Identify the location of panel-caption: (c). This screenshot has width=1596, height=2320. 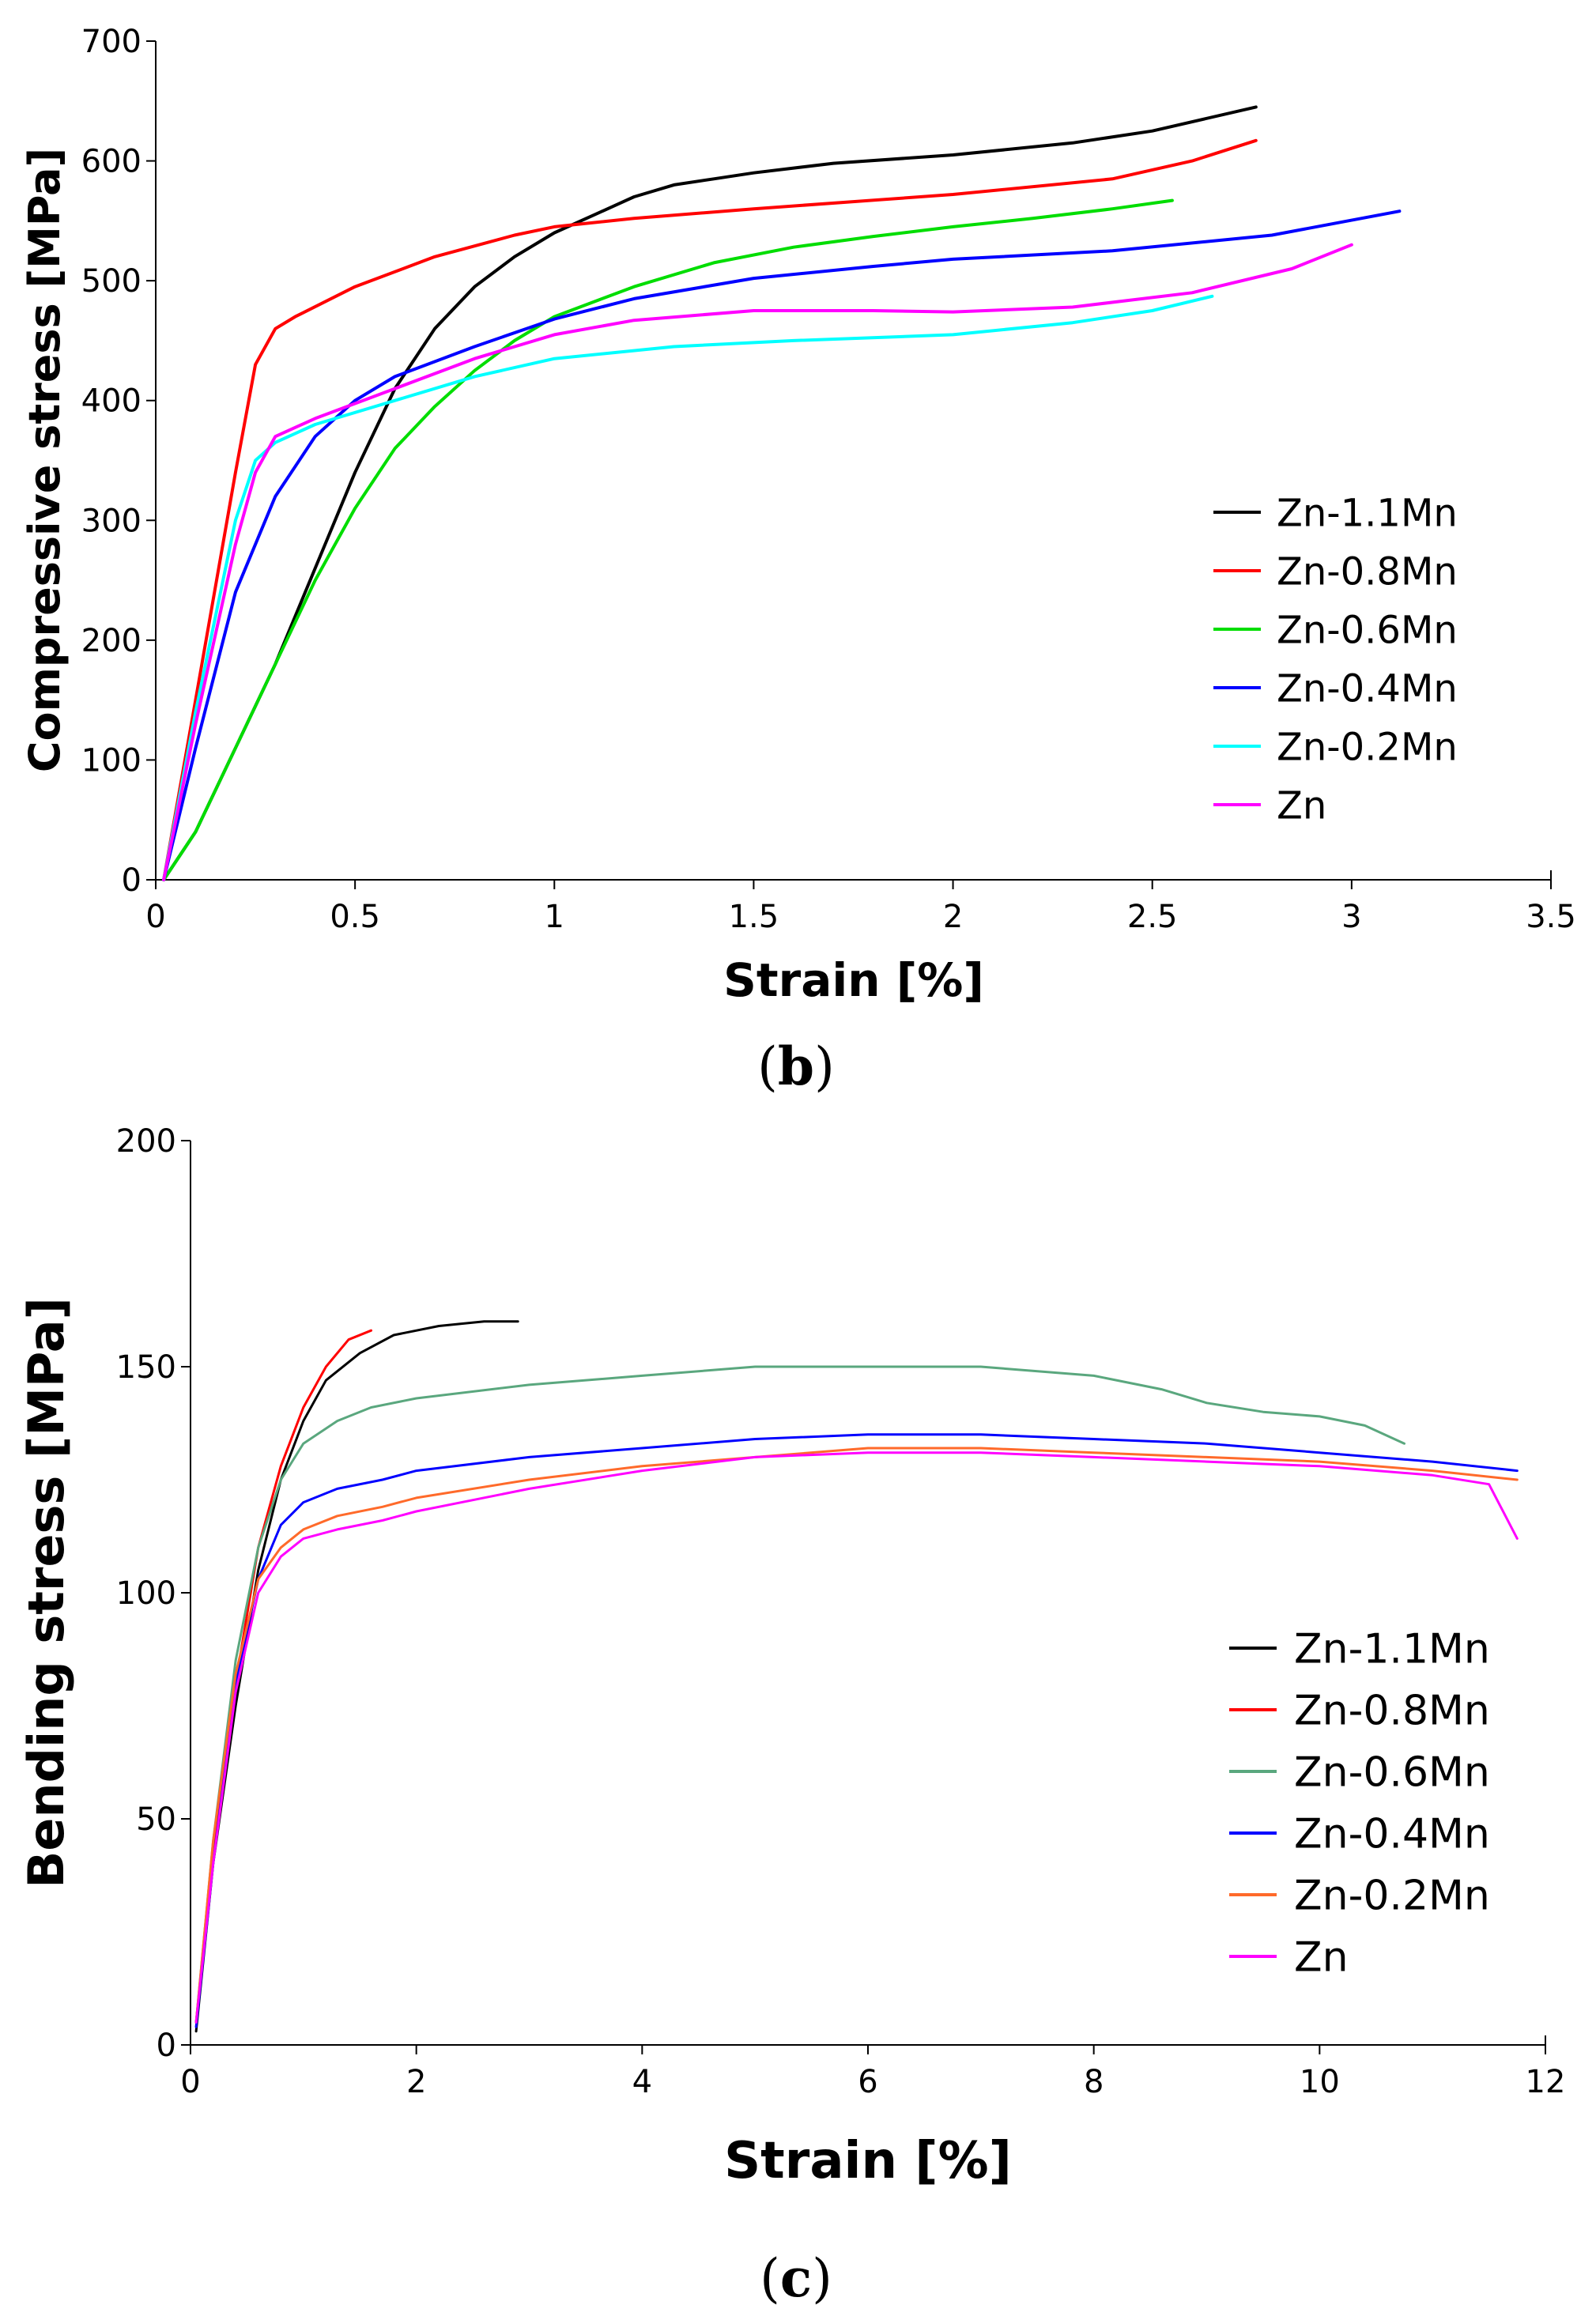
(796, 2278).